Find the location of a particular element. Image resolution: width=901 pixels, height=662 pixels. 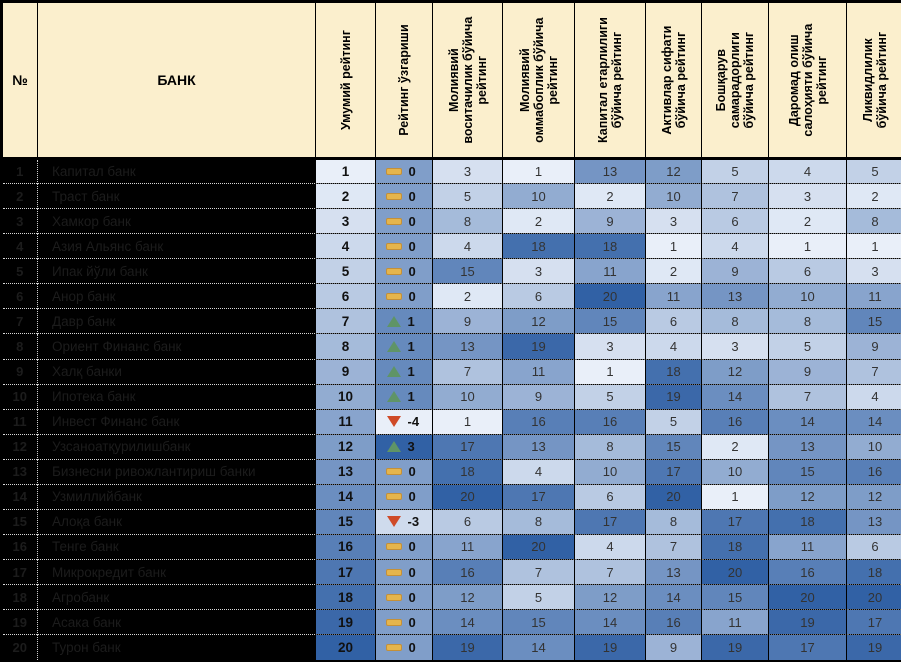

bank-name-cell: Капитал банк is located at coordinates (176, 171).